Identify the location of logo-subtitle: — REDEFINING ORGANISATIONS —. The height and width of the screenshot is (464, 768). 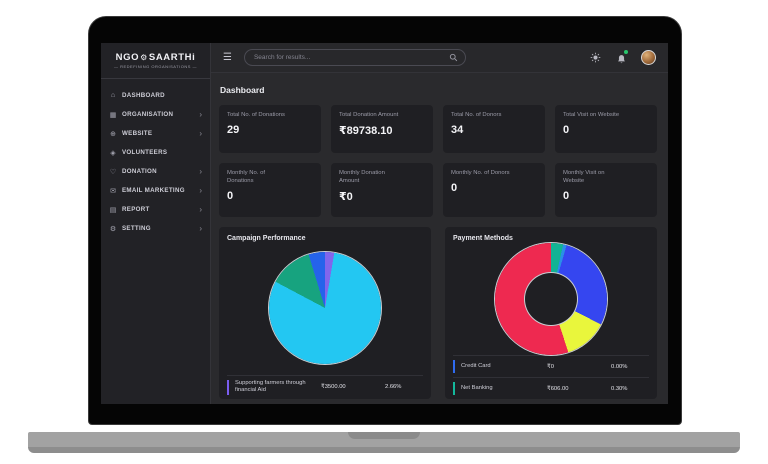
(155, 66).